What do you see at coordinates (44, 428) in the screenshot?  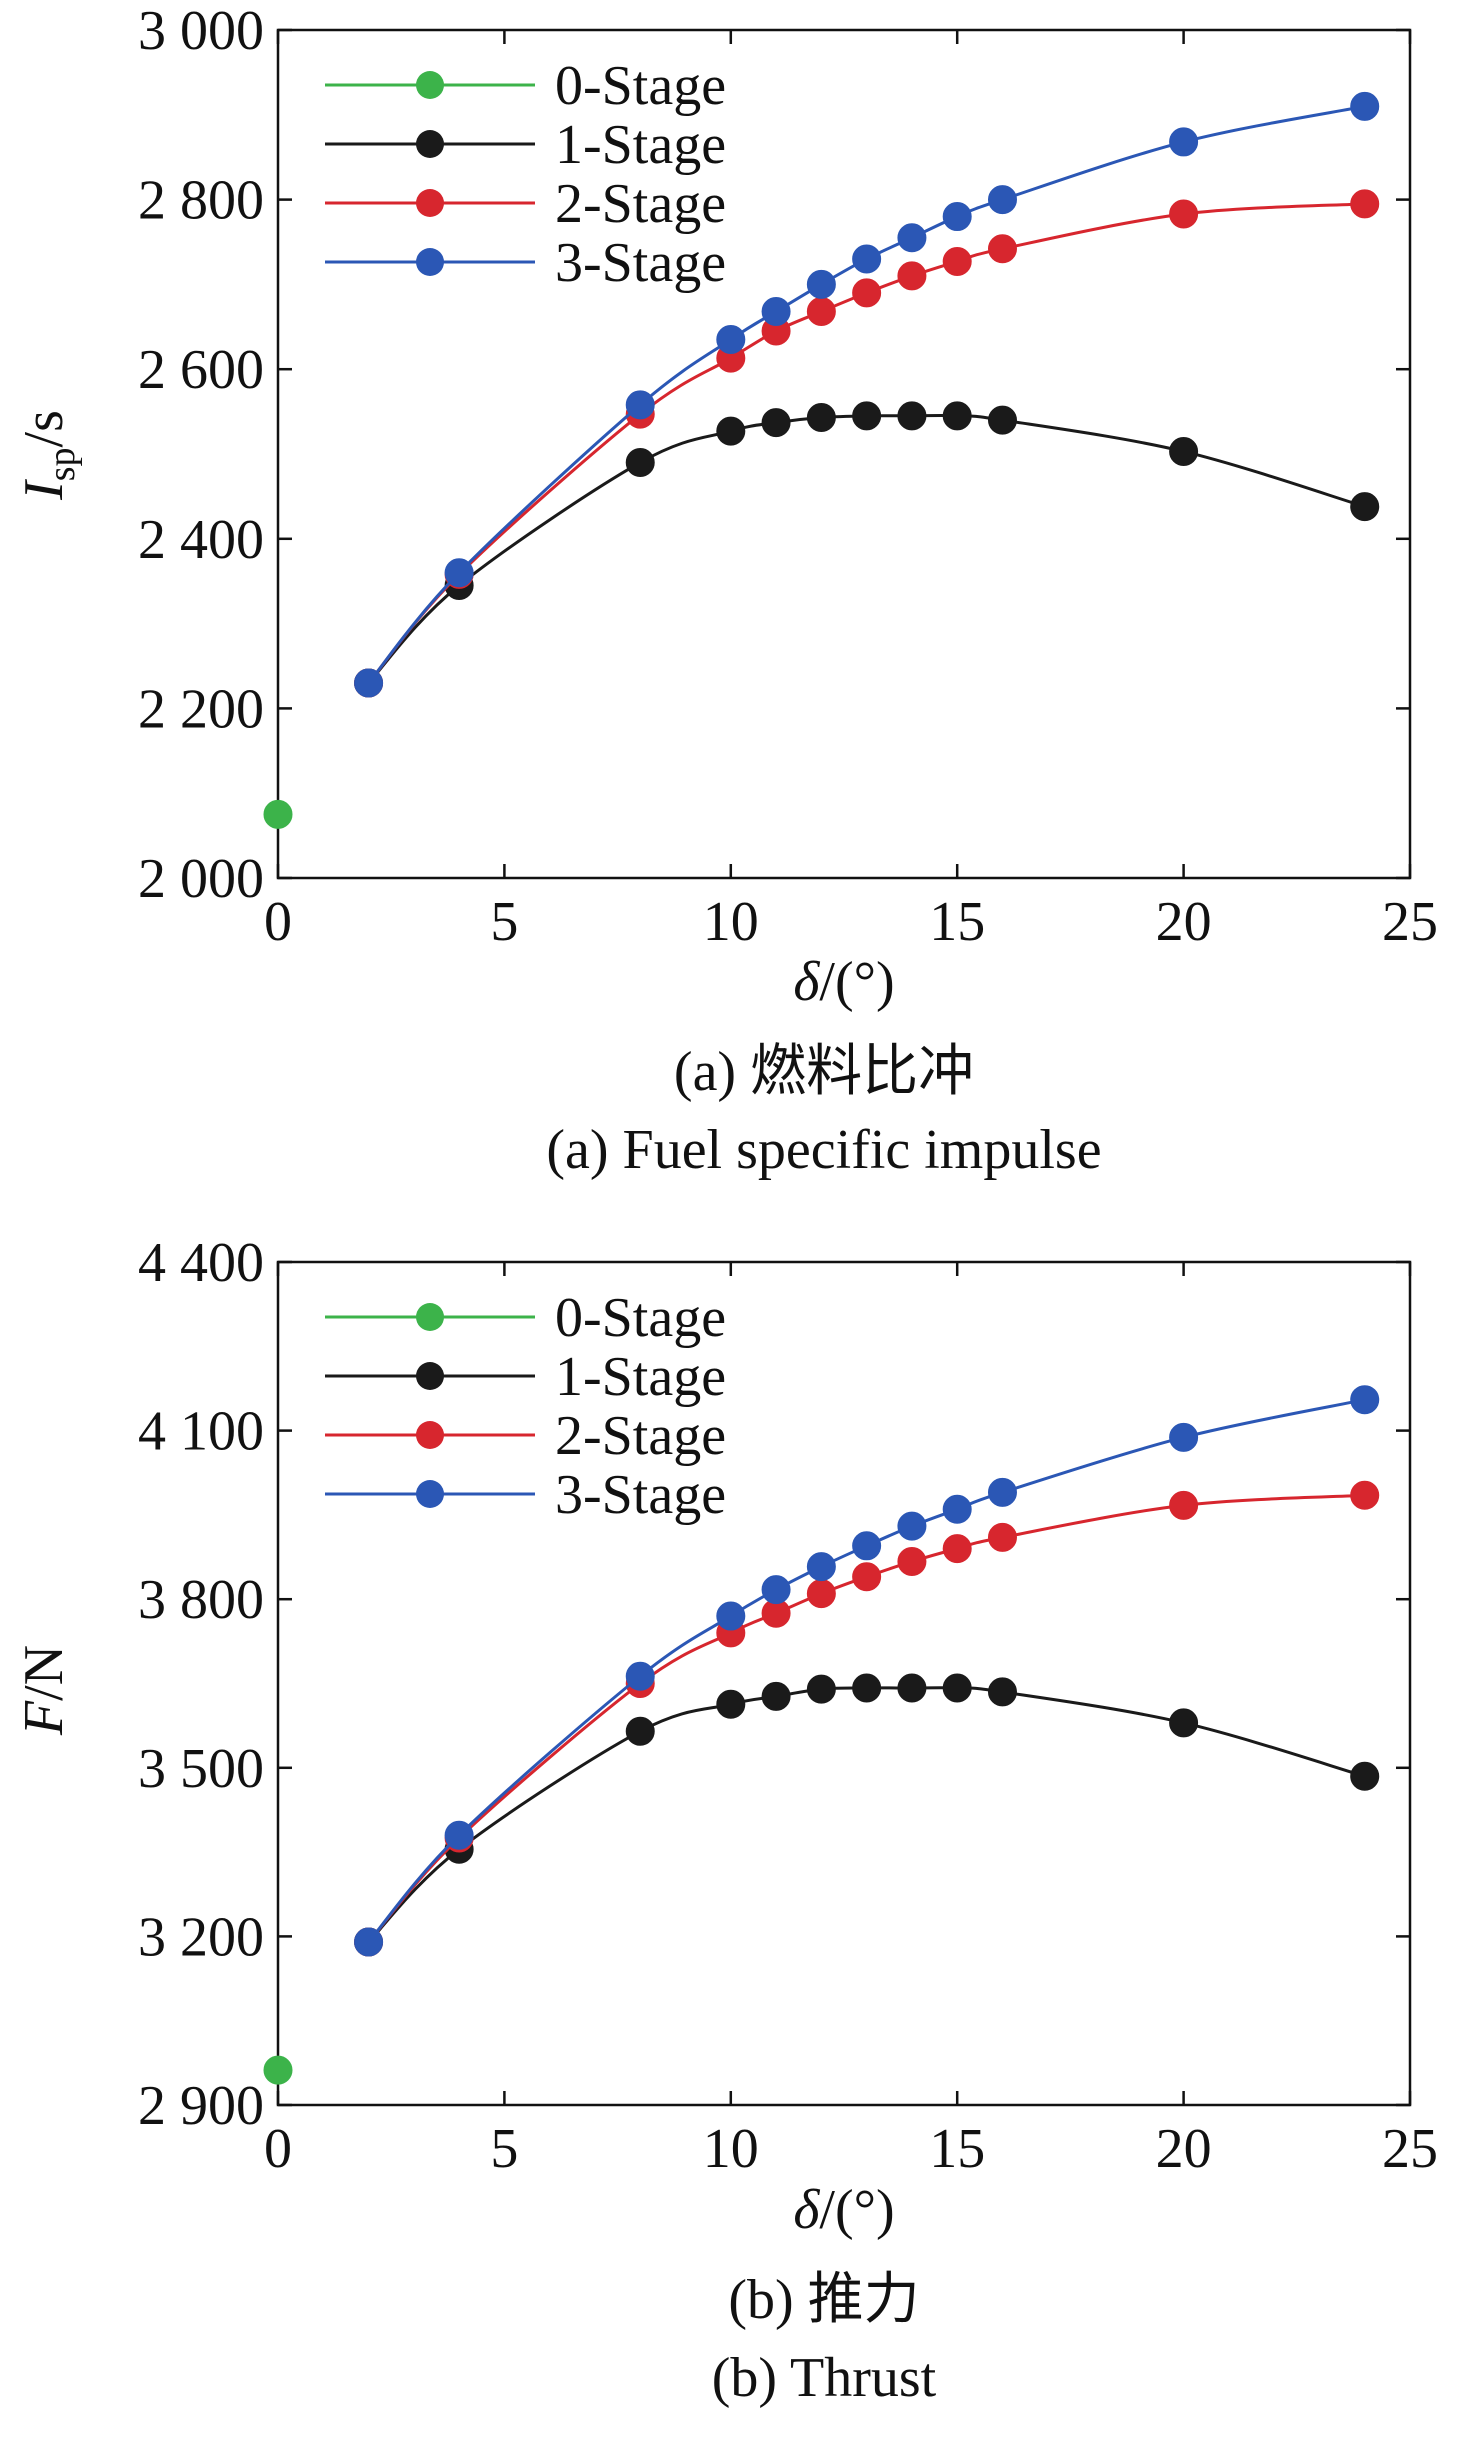 I see `y-axis-label-unit: /s` at bounding box center [44, 428].